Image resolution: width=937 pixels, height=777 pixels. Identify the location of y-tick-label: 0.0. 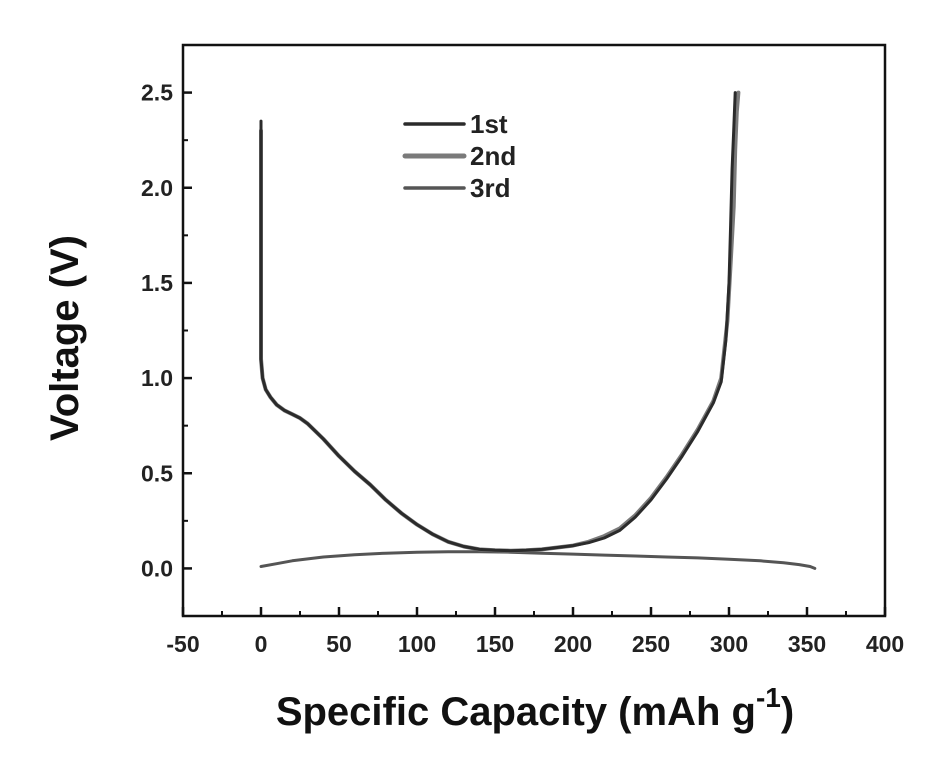
(157, 568).